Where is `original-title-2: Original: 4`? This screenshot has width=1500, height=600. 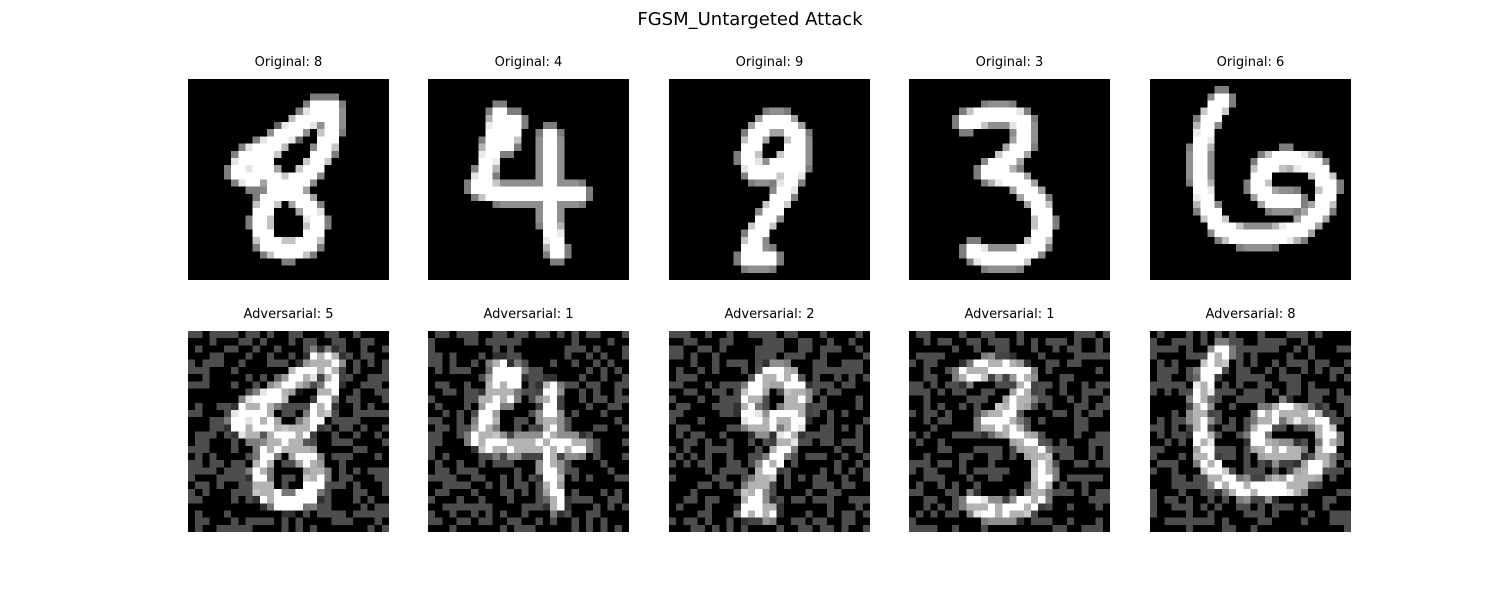
original-title-2: Original: 4 is located at coordinates (528, 62).